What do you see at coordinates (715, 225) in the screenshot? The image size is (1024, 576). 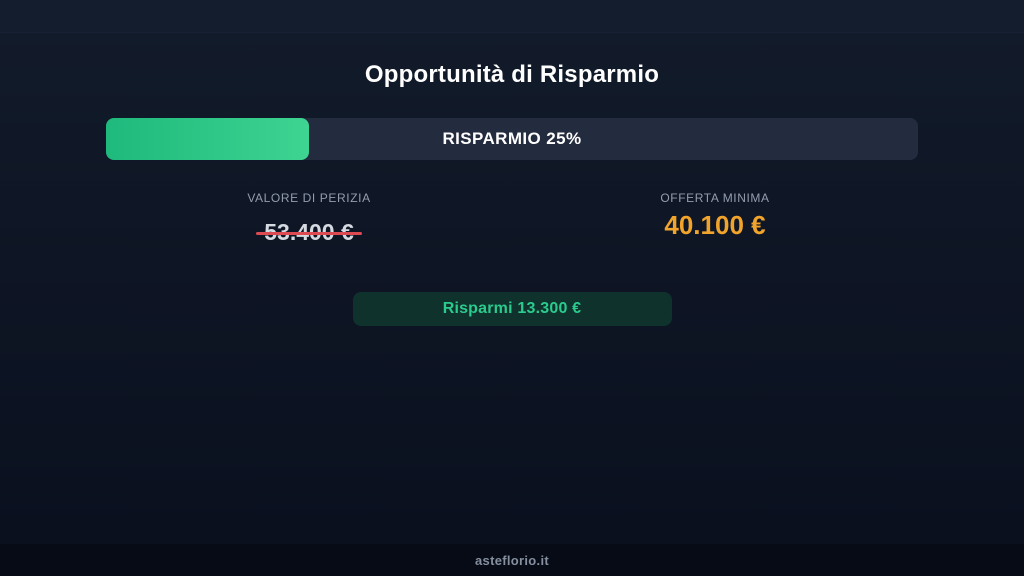 I see `minimum-offer-value: 40.100 €` at bounding box center [715, 225].